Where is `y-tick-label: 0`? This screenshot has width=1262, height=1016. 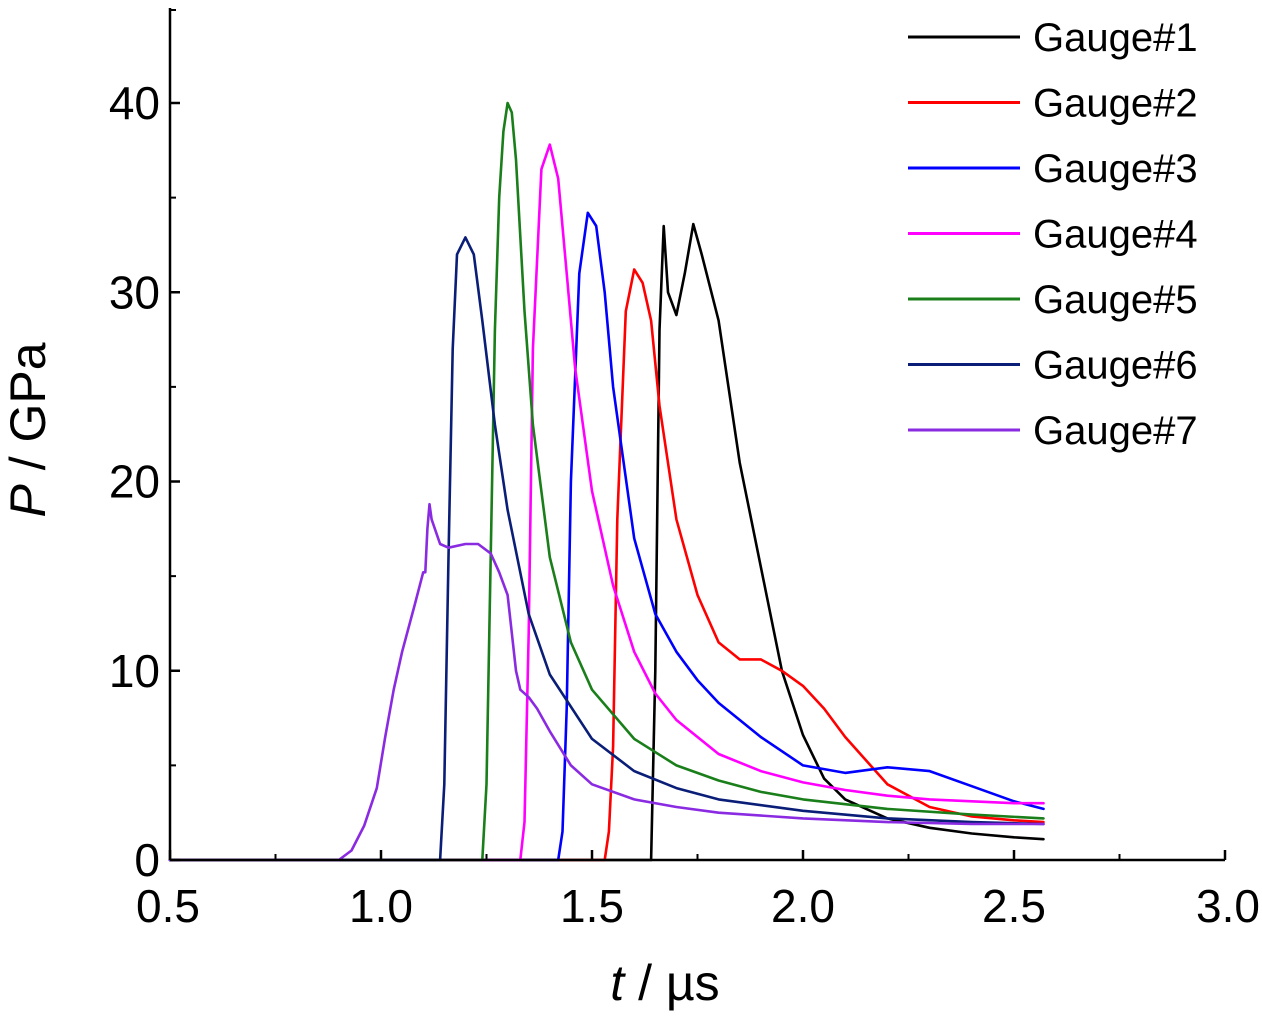
y-tick-label: 0 is located at coordinates (147, 860).